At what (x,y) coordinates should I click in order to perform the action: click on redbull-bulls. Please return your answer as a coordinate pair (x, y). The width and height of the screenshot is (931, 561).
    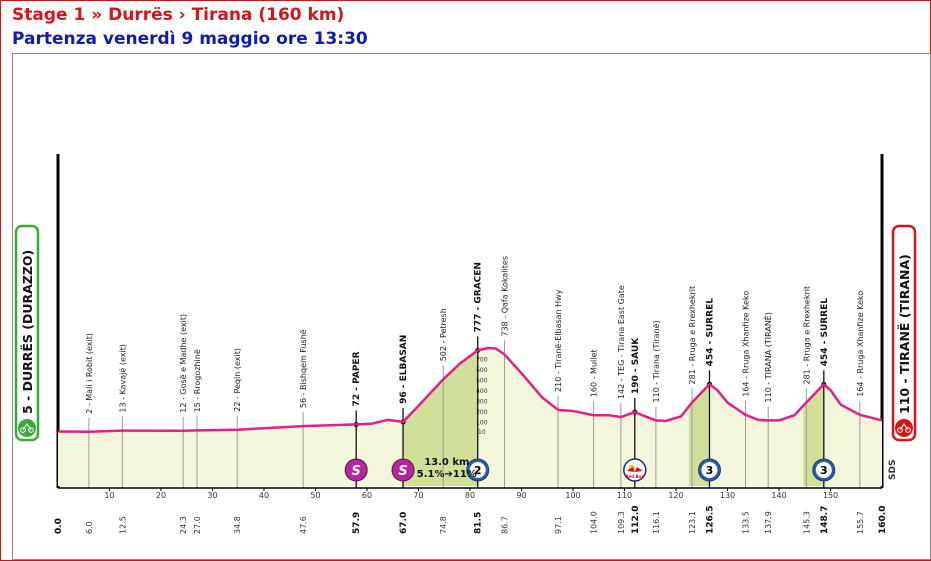
    Looking at the image, I should click on (634, 469).